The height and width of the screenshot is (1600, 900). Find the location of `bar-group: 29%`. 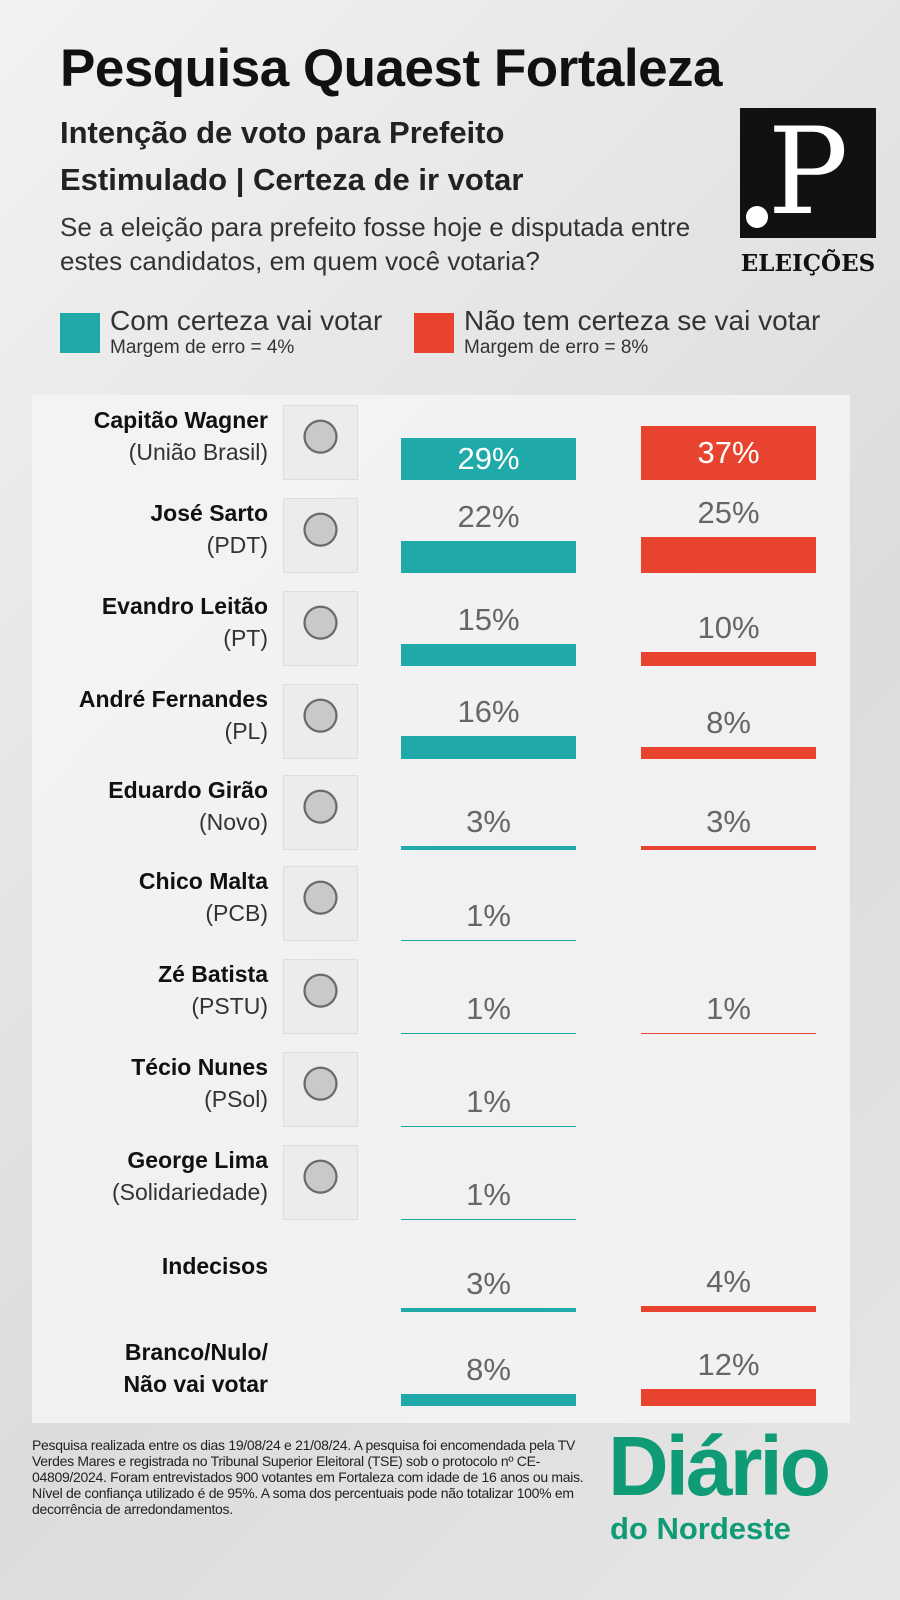

bar-group: 29% is located at coordinates (488, 458).